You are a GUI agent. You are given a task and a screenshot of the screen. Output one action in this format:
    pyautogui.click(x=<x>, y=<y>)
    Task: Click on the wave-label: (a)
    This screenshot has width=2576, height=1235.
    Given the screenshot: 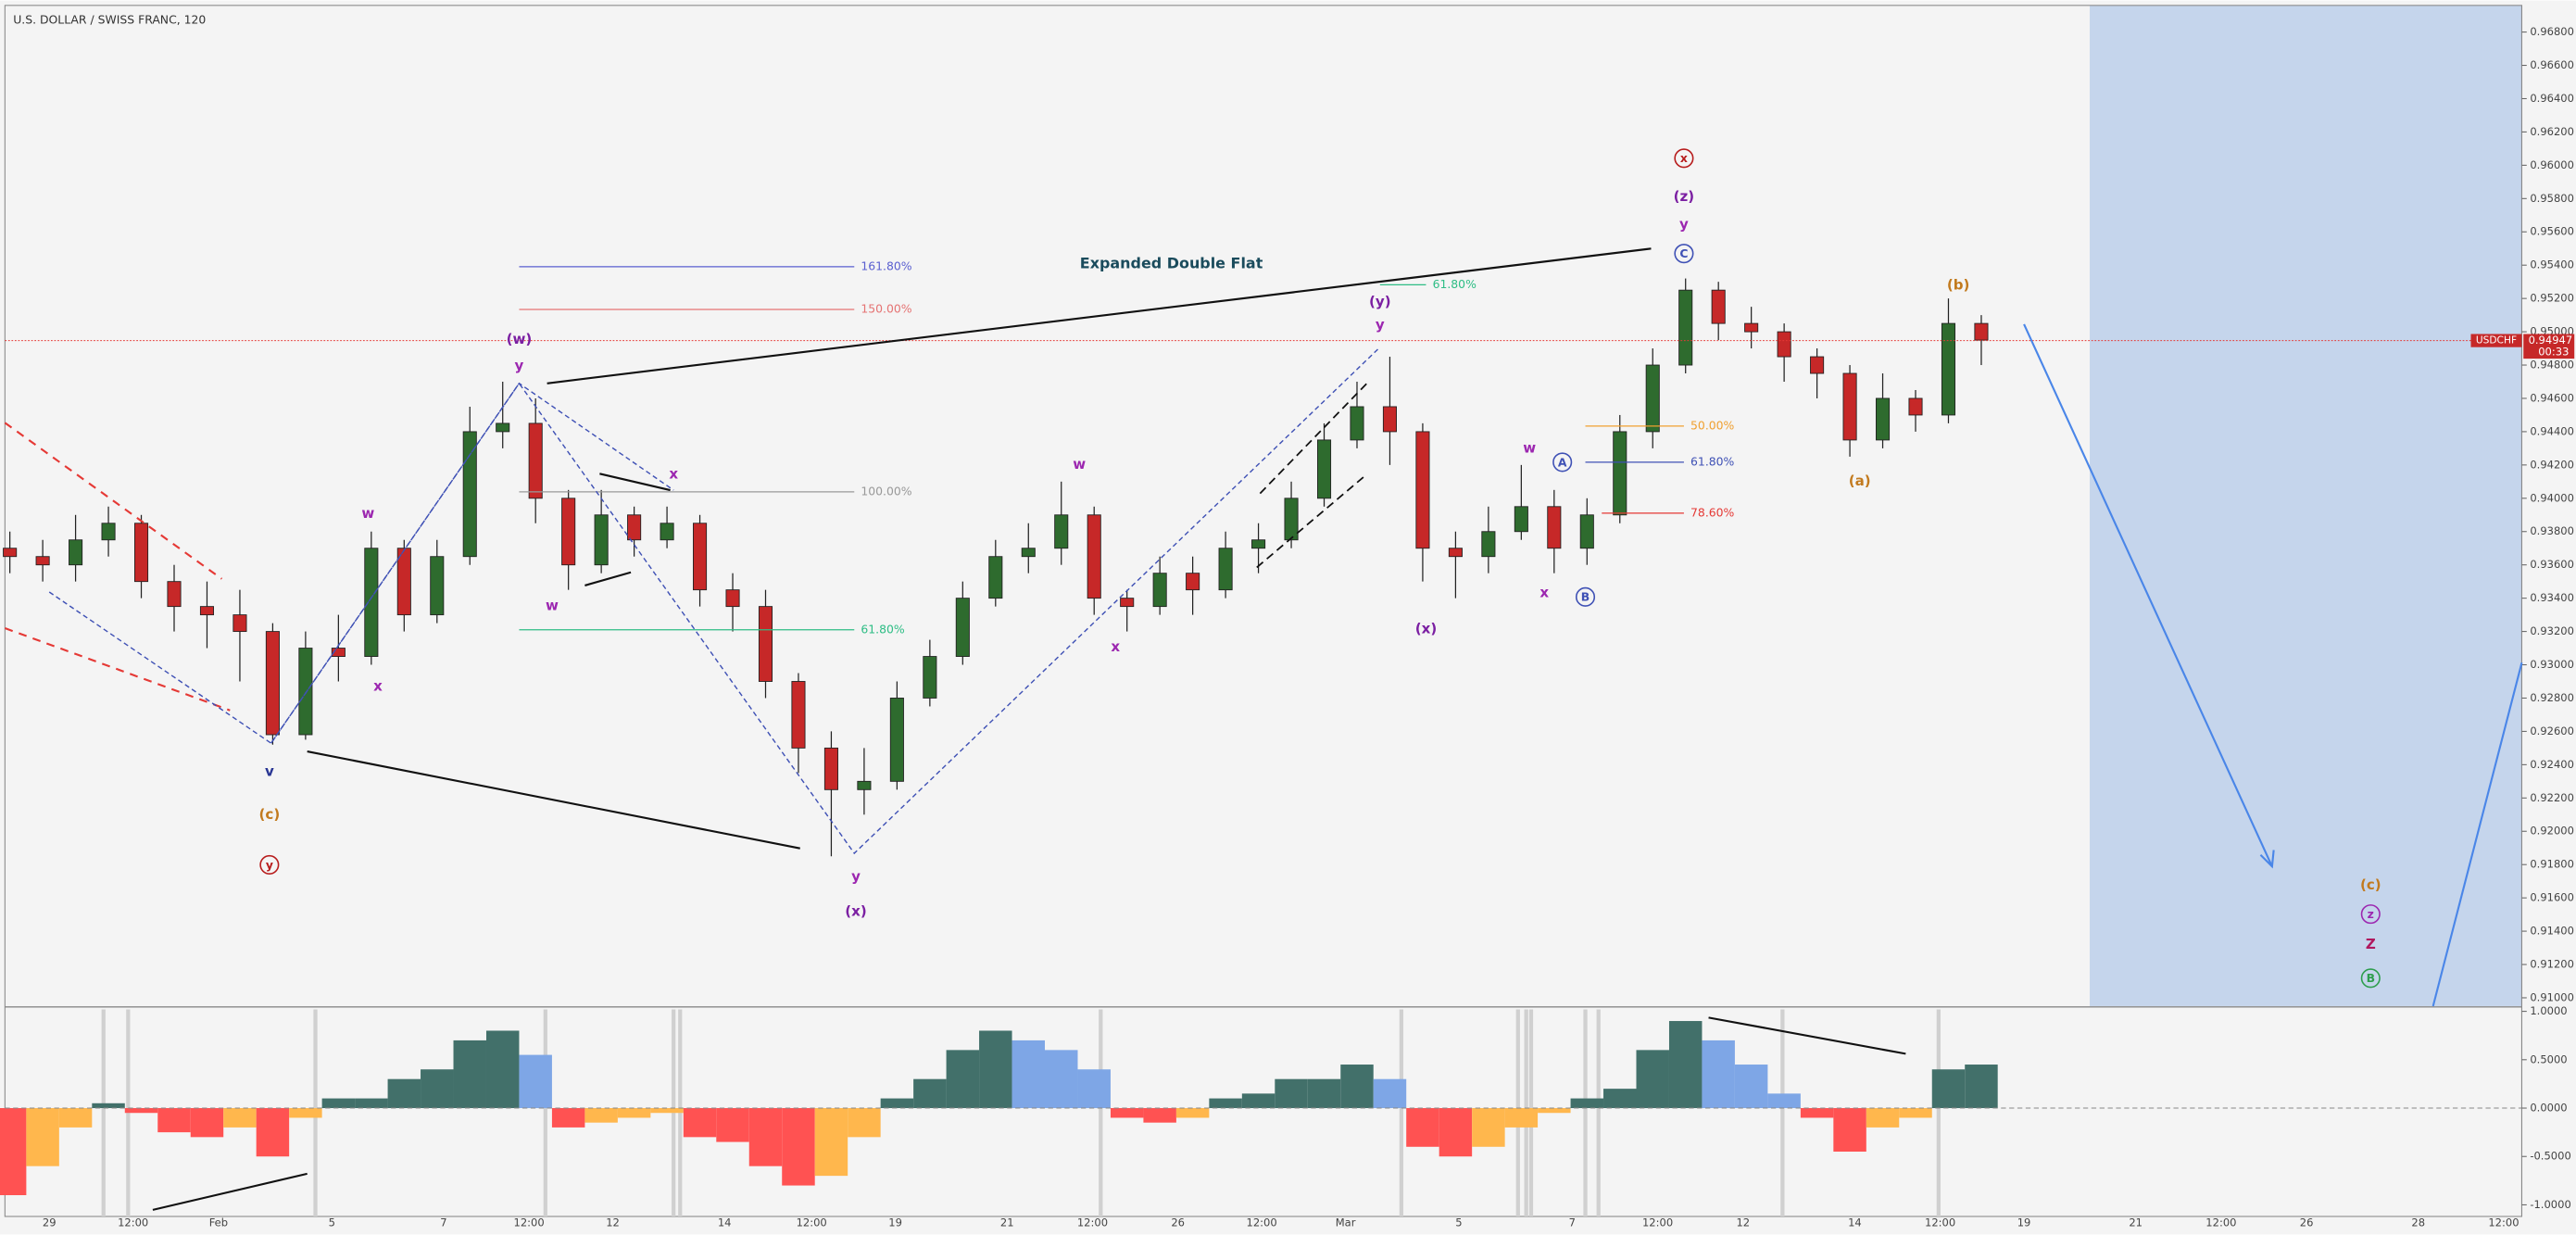 What is the action you would take?
    pyautogui.click(x=1860, y=481)
    